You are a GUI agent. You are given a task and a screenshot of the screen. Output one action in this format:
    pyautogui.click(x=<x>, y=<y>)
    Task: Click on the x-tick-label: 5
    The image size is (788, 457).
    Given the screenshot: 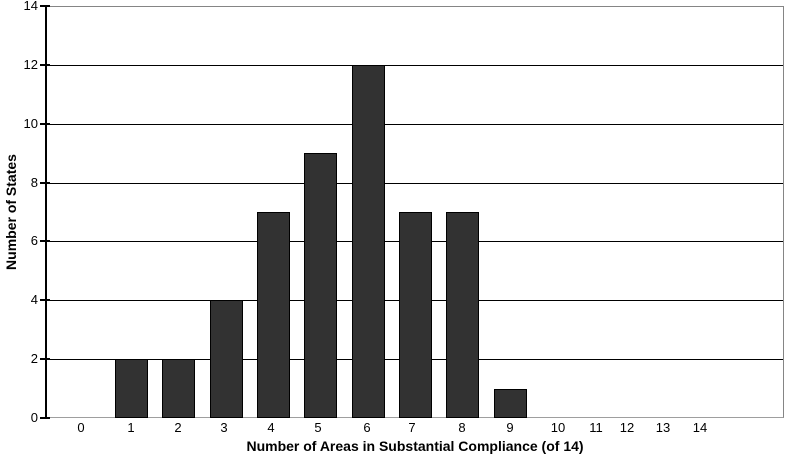 What is the action you would take?
    pyautogui.click(x=318, y=427)
    